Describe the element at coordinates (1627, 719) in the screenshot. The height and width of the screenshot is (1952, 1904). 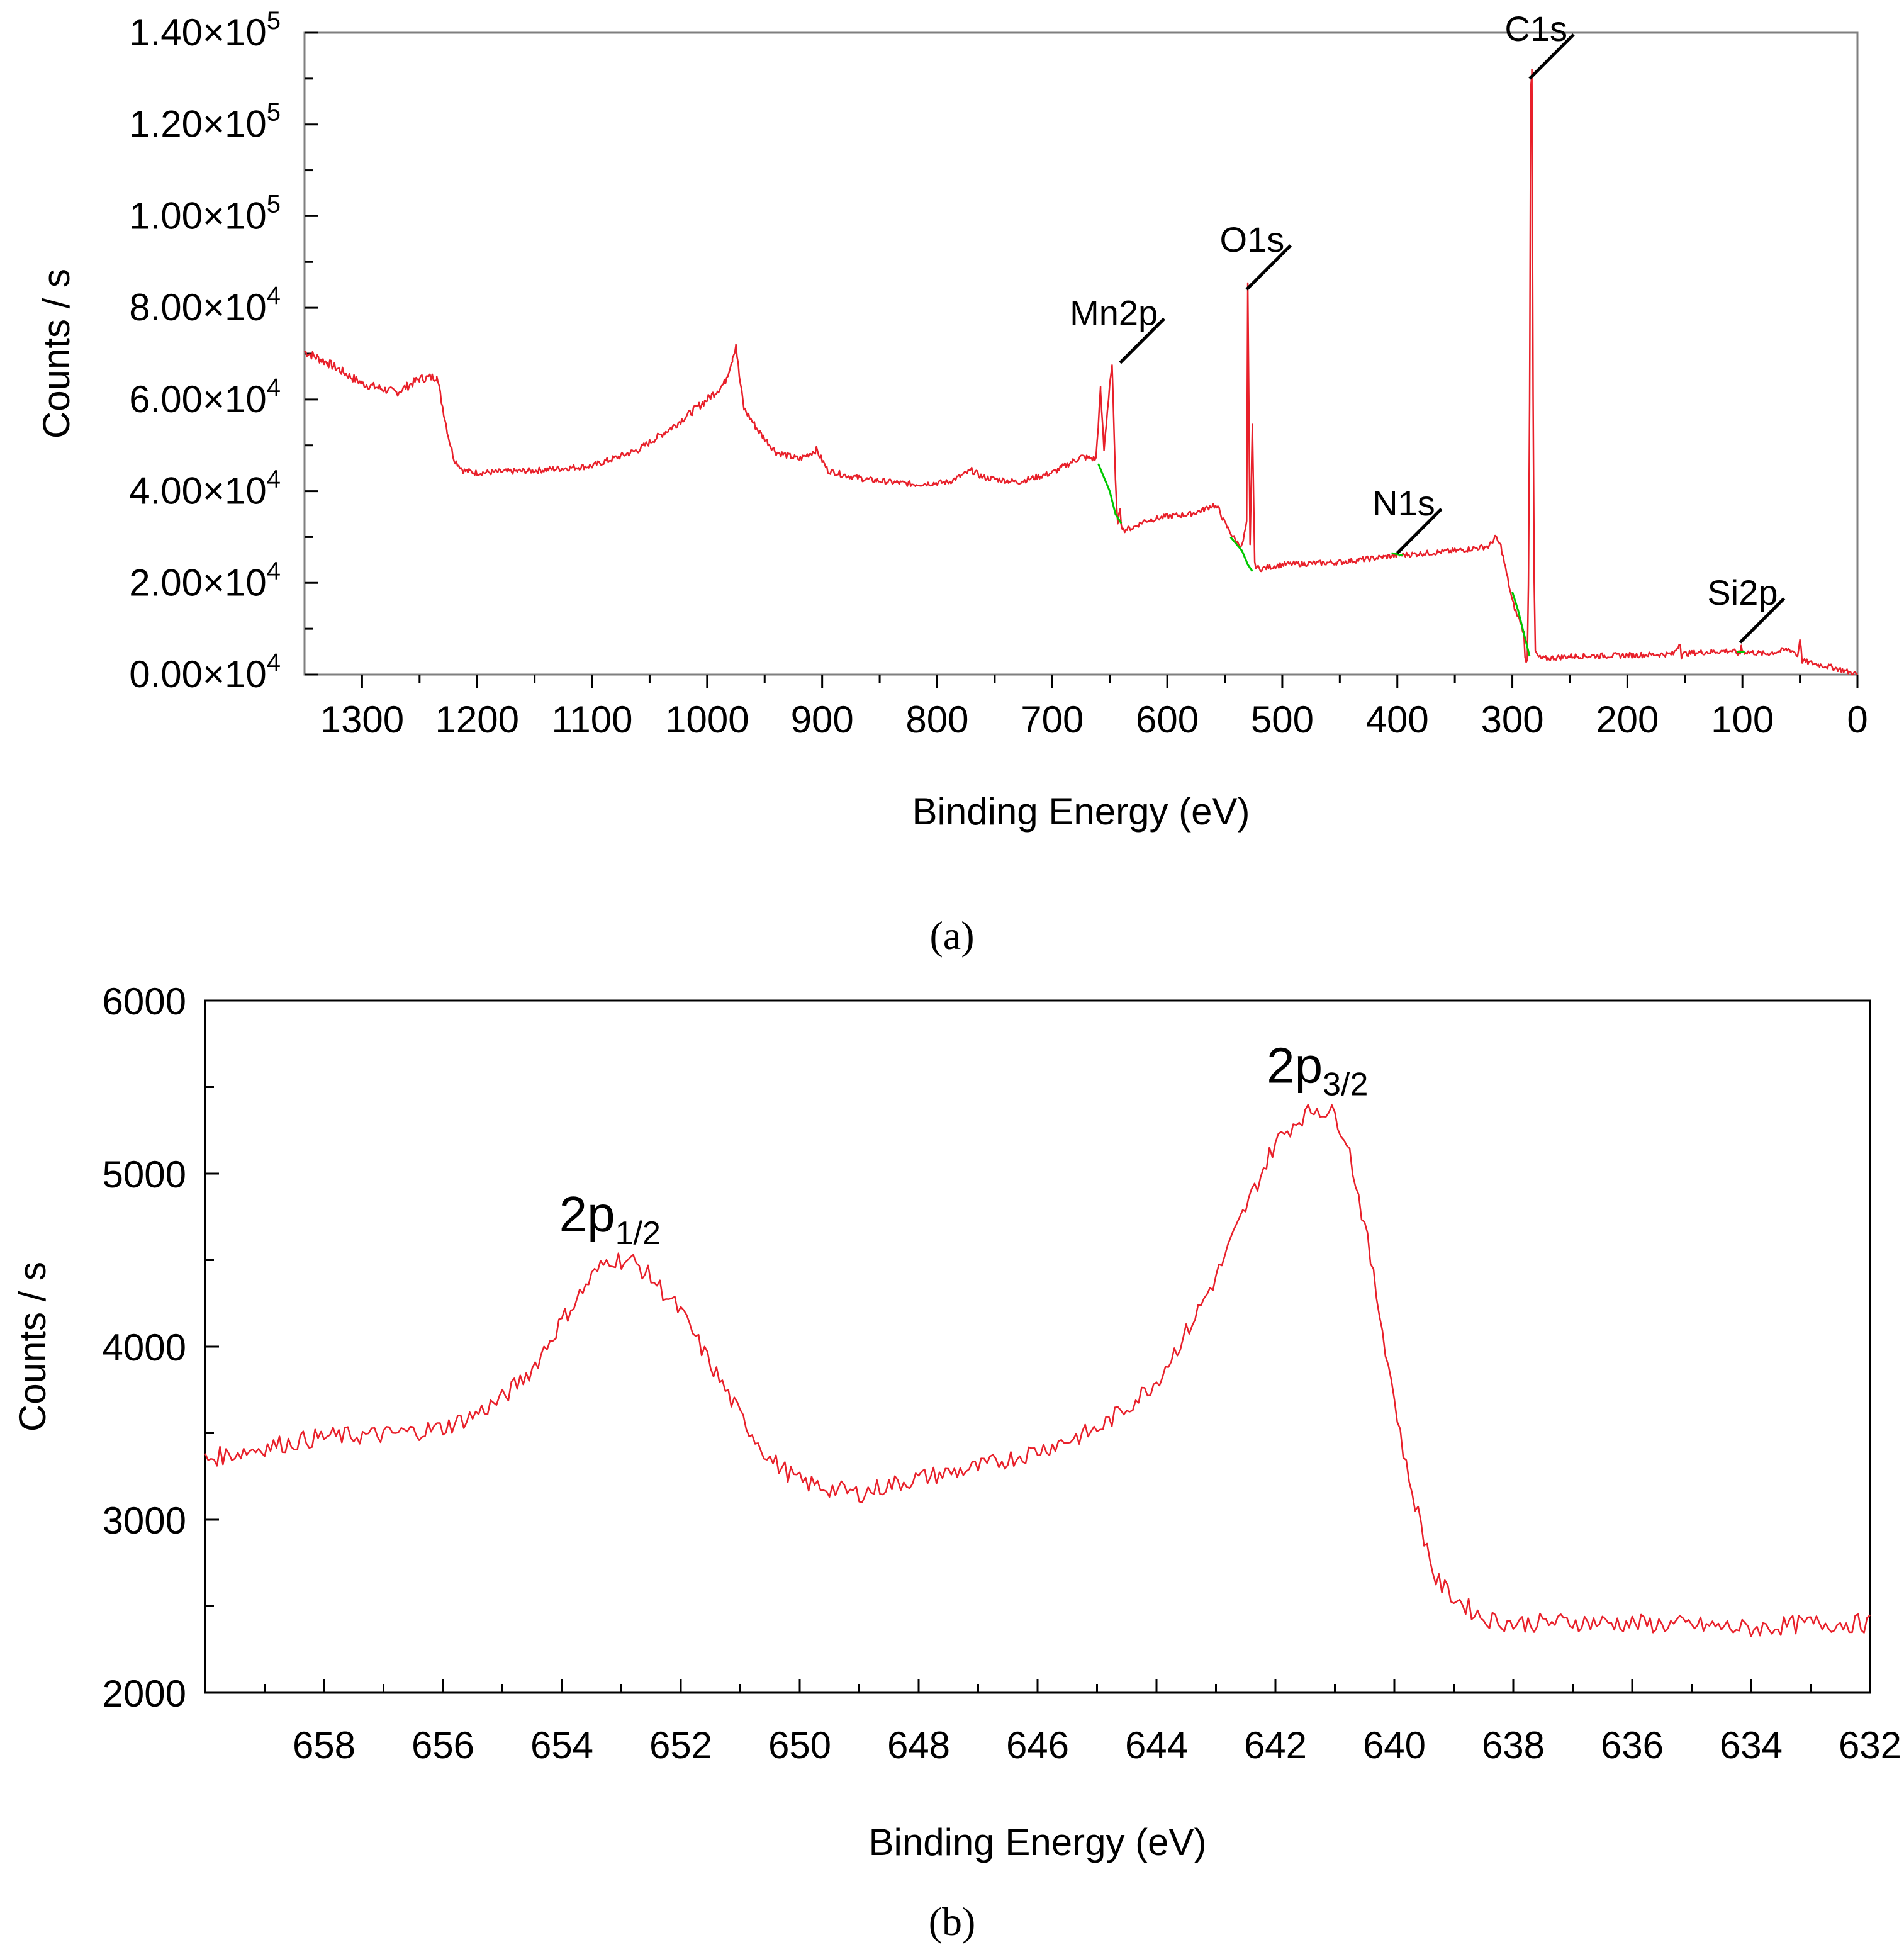
I see `x-tick-label-a: 200` at that location.